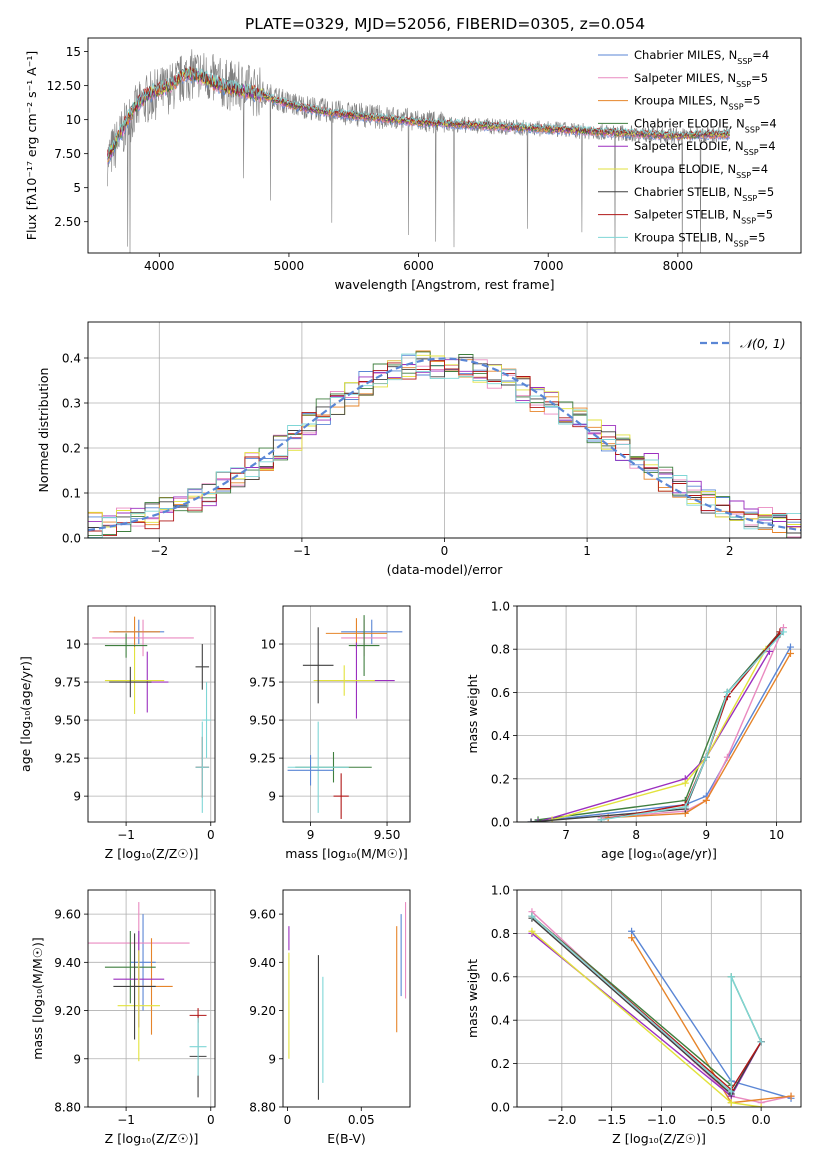 The height and width of the screenshot is (1170, 819). What do you see at coordinates (345, 717) in the screenshot?
I see `age_vs_mass-plot-area` at bounding box center [345, 717].